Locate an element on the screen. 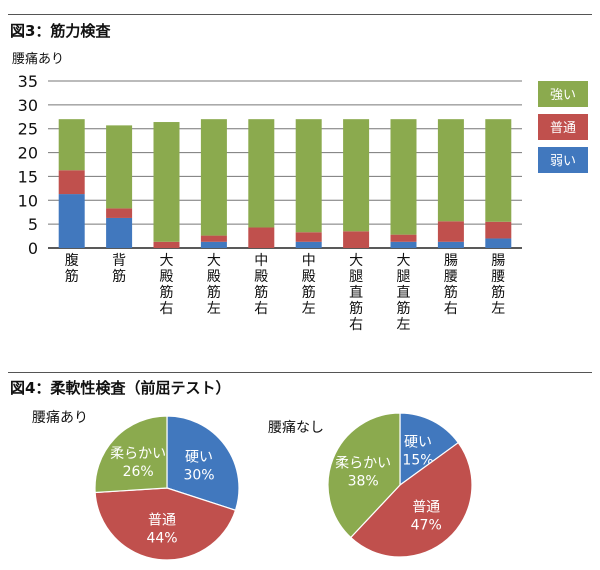  fig3-top-rule is located at coordinates (300, 14).